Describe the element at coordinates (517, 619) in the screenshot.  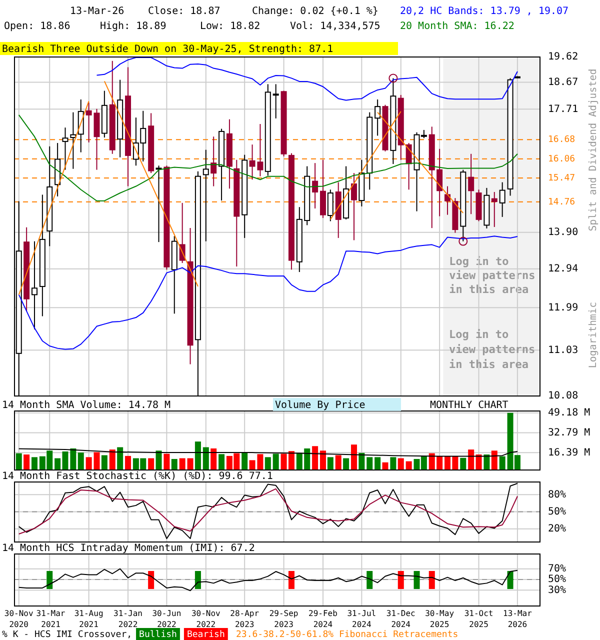
I see `x-tick-label: 13-Mar 2026` at that location.